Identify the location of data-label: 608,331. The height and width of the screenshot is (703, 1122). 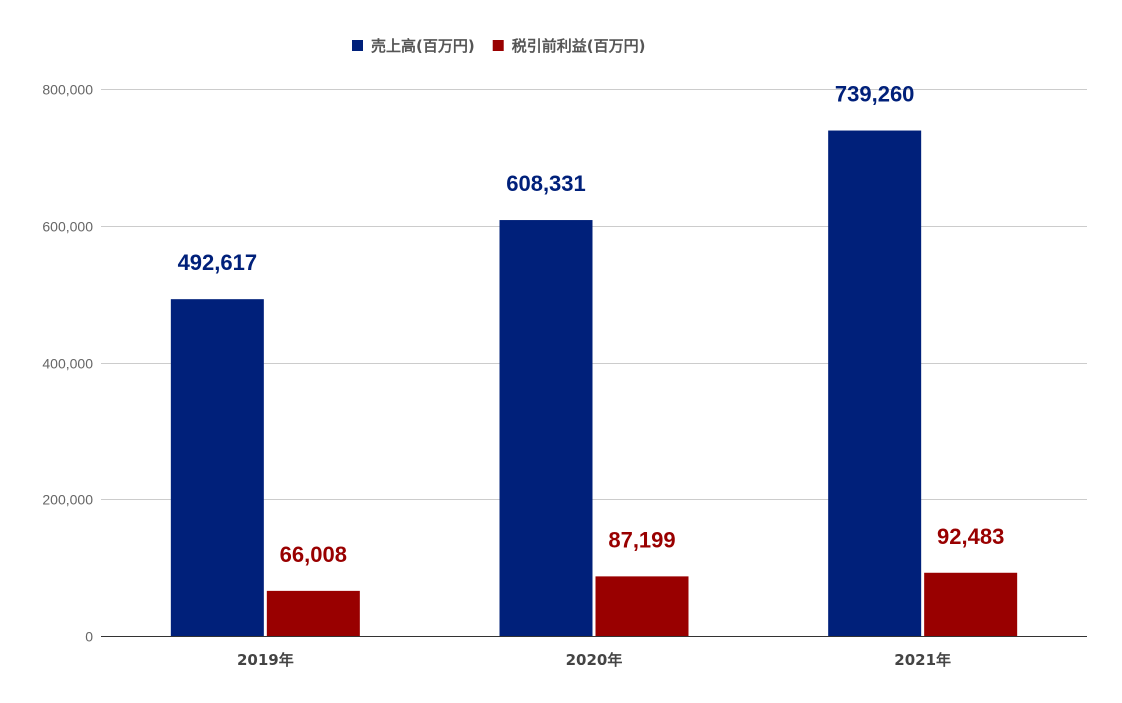
(546, 183).